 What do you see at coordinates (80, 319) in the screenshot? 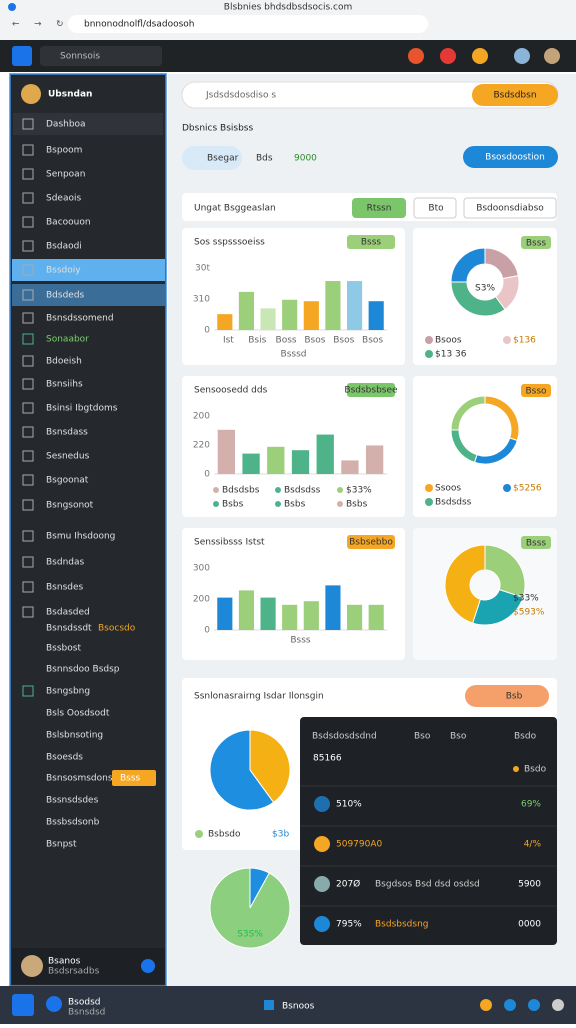
I see `sidebar-item: Bsnsdssomend` at bounding box center [80, 319].